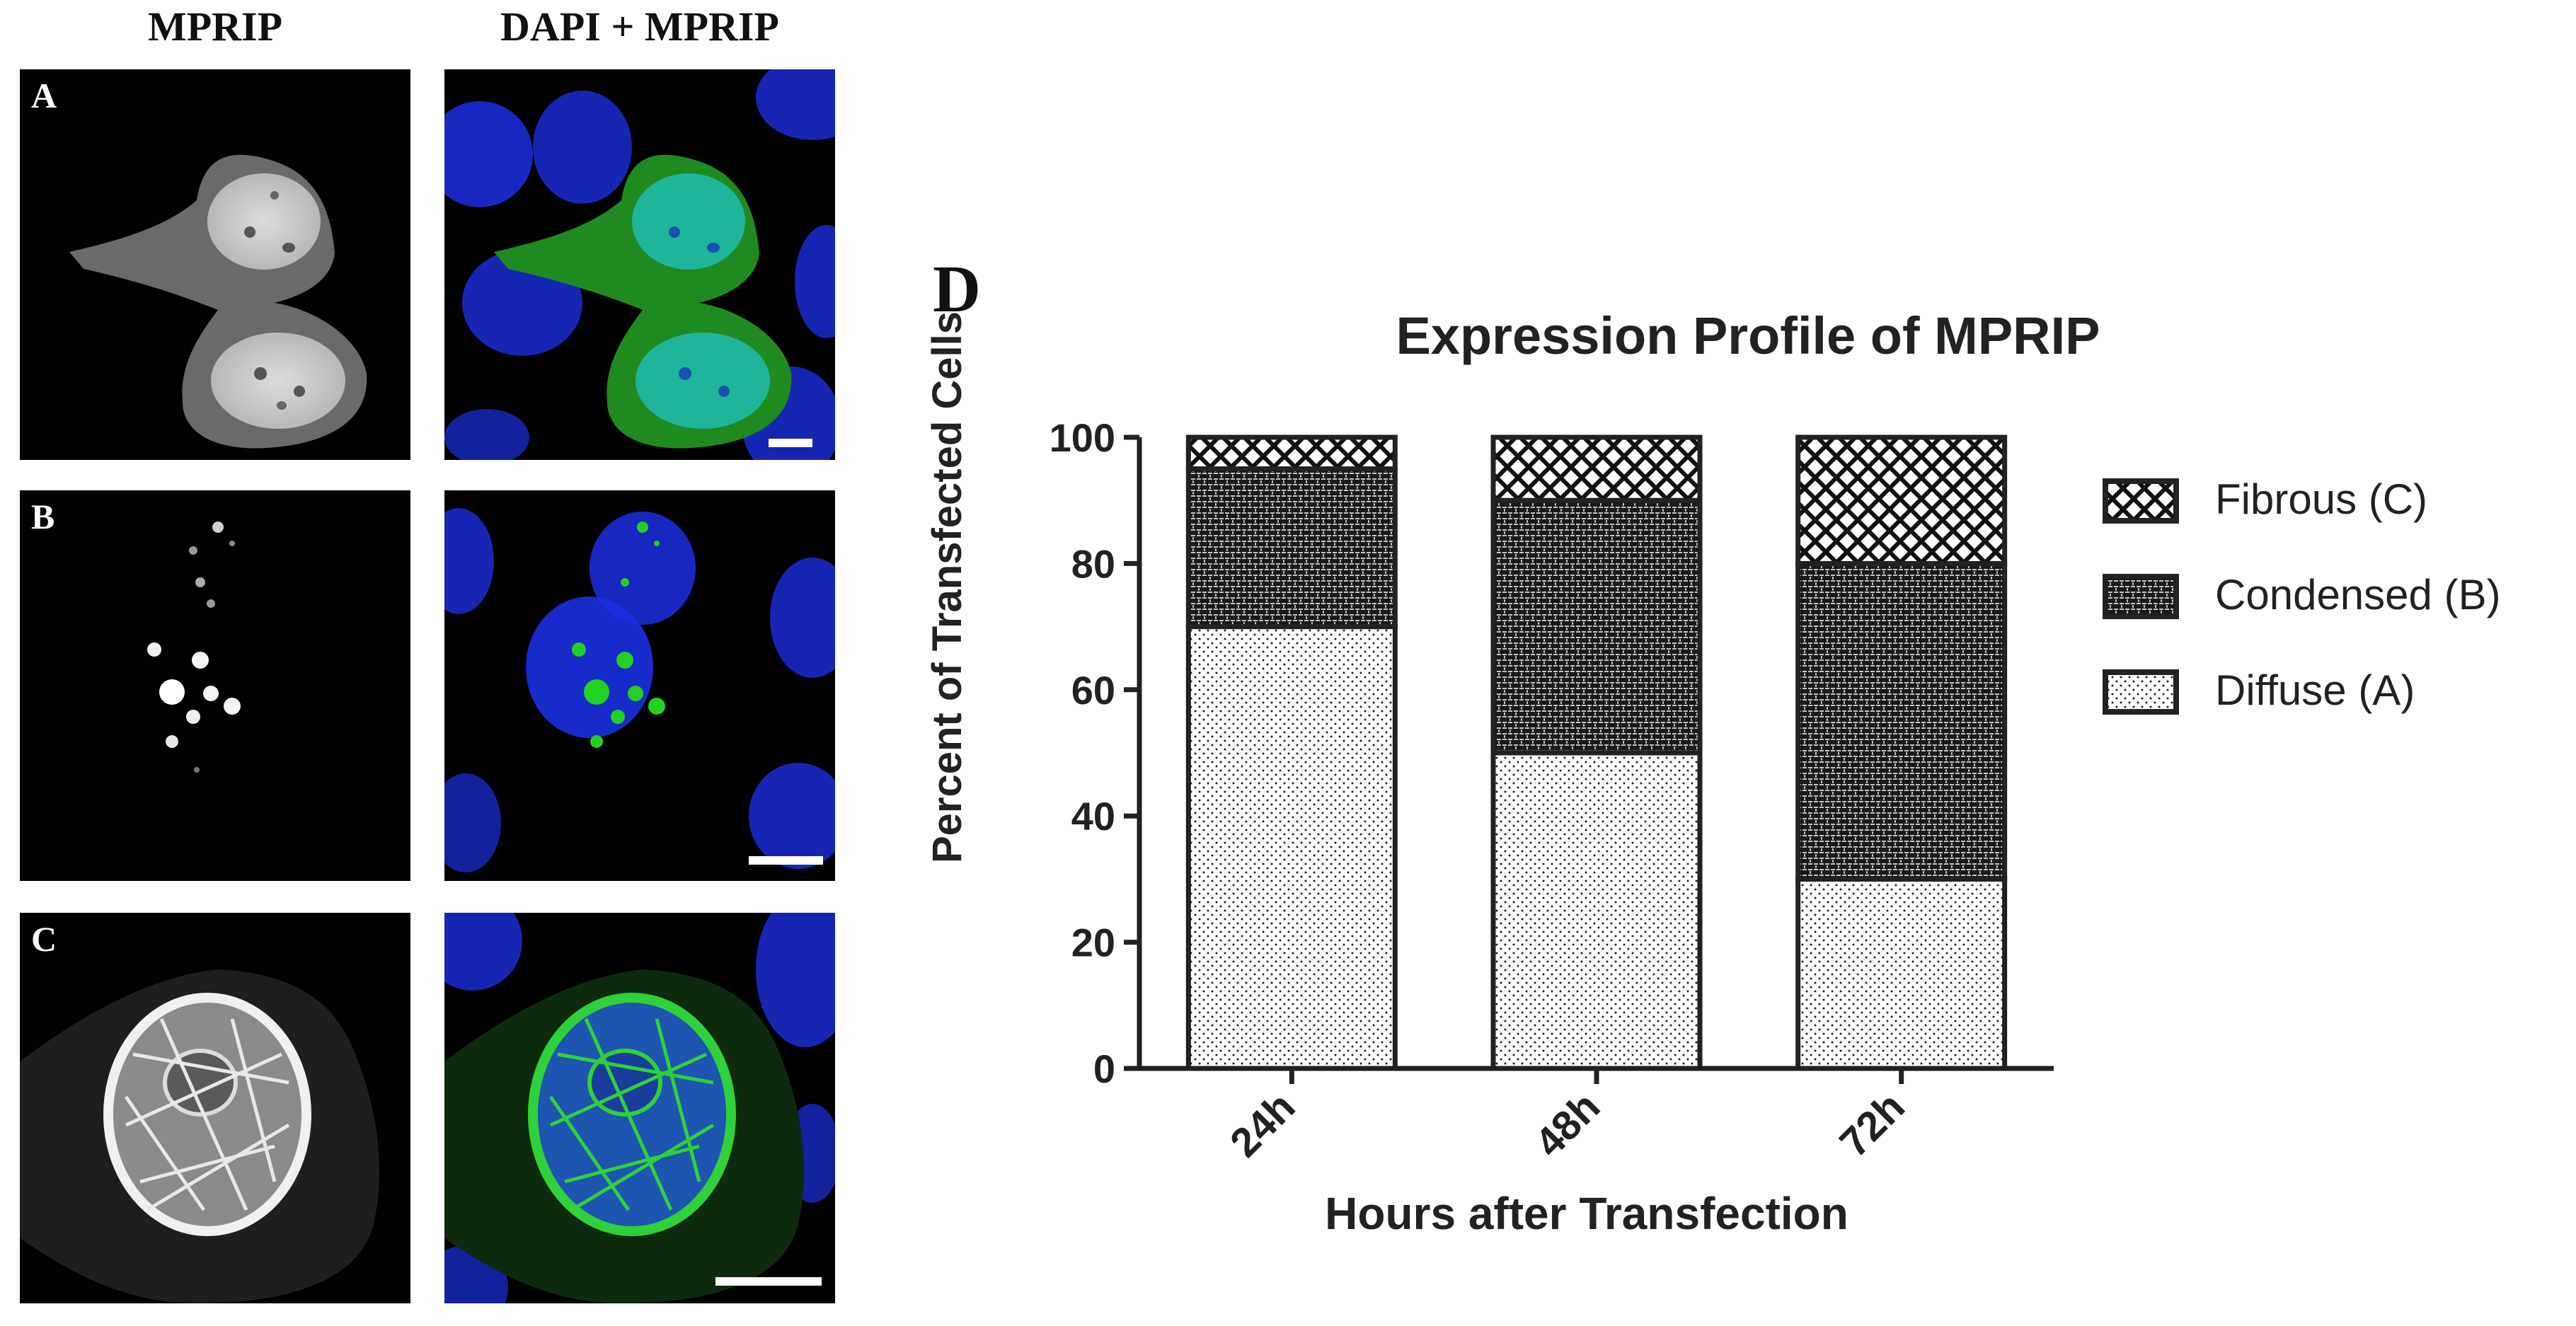 Image resolution: width=2576 pixels, height=1326 pixels. I want to click on legend-label: Condensed (B), so click(2358, 594).